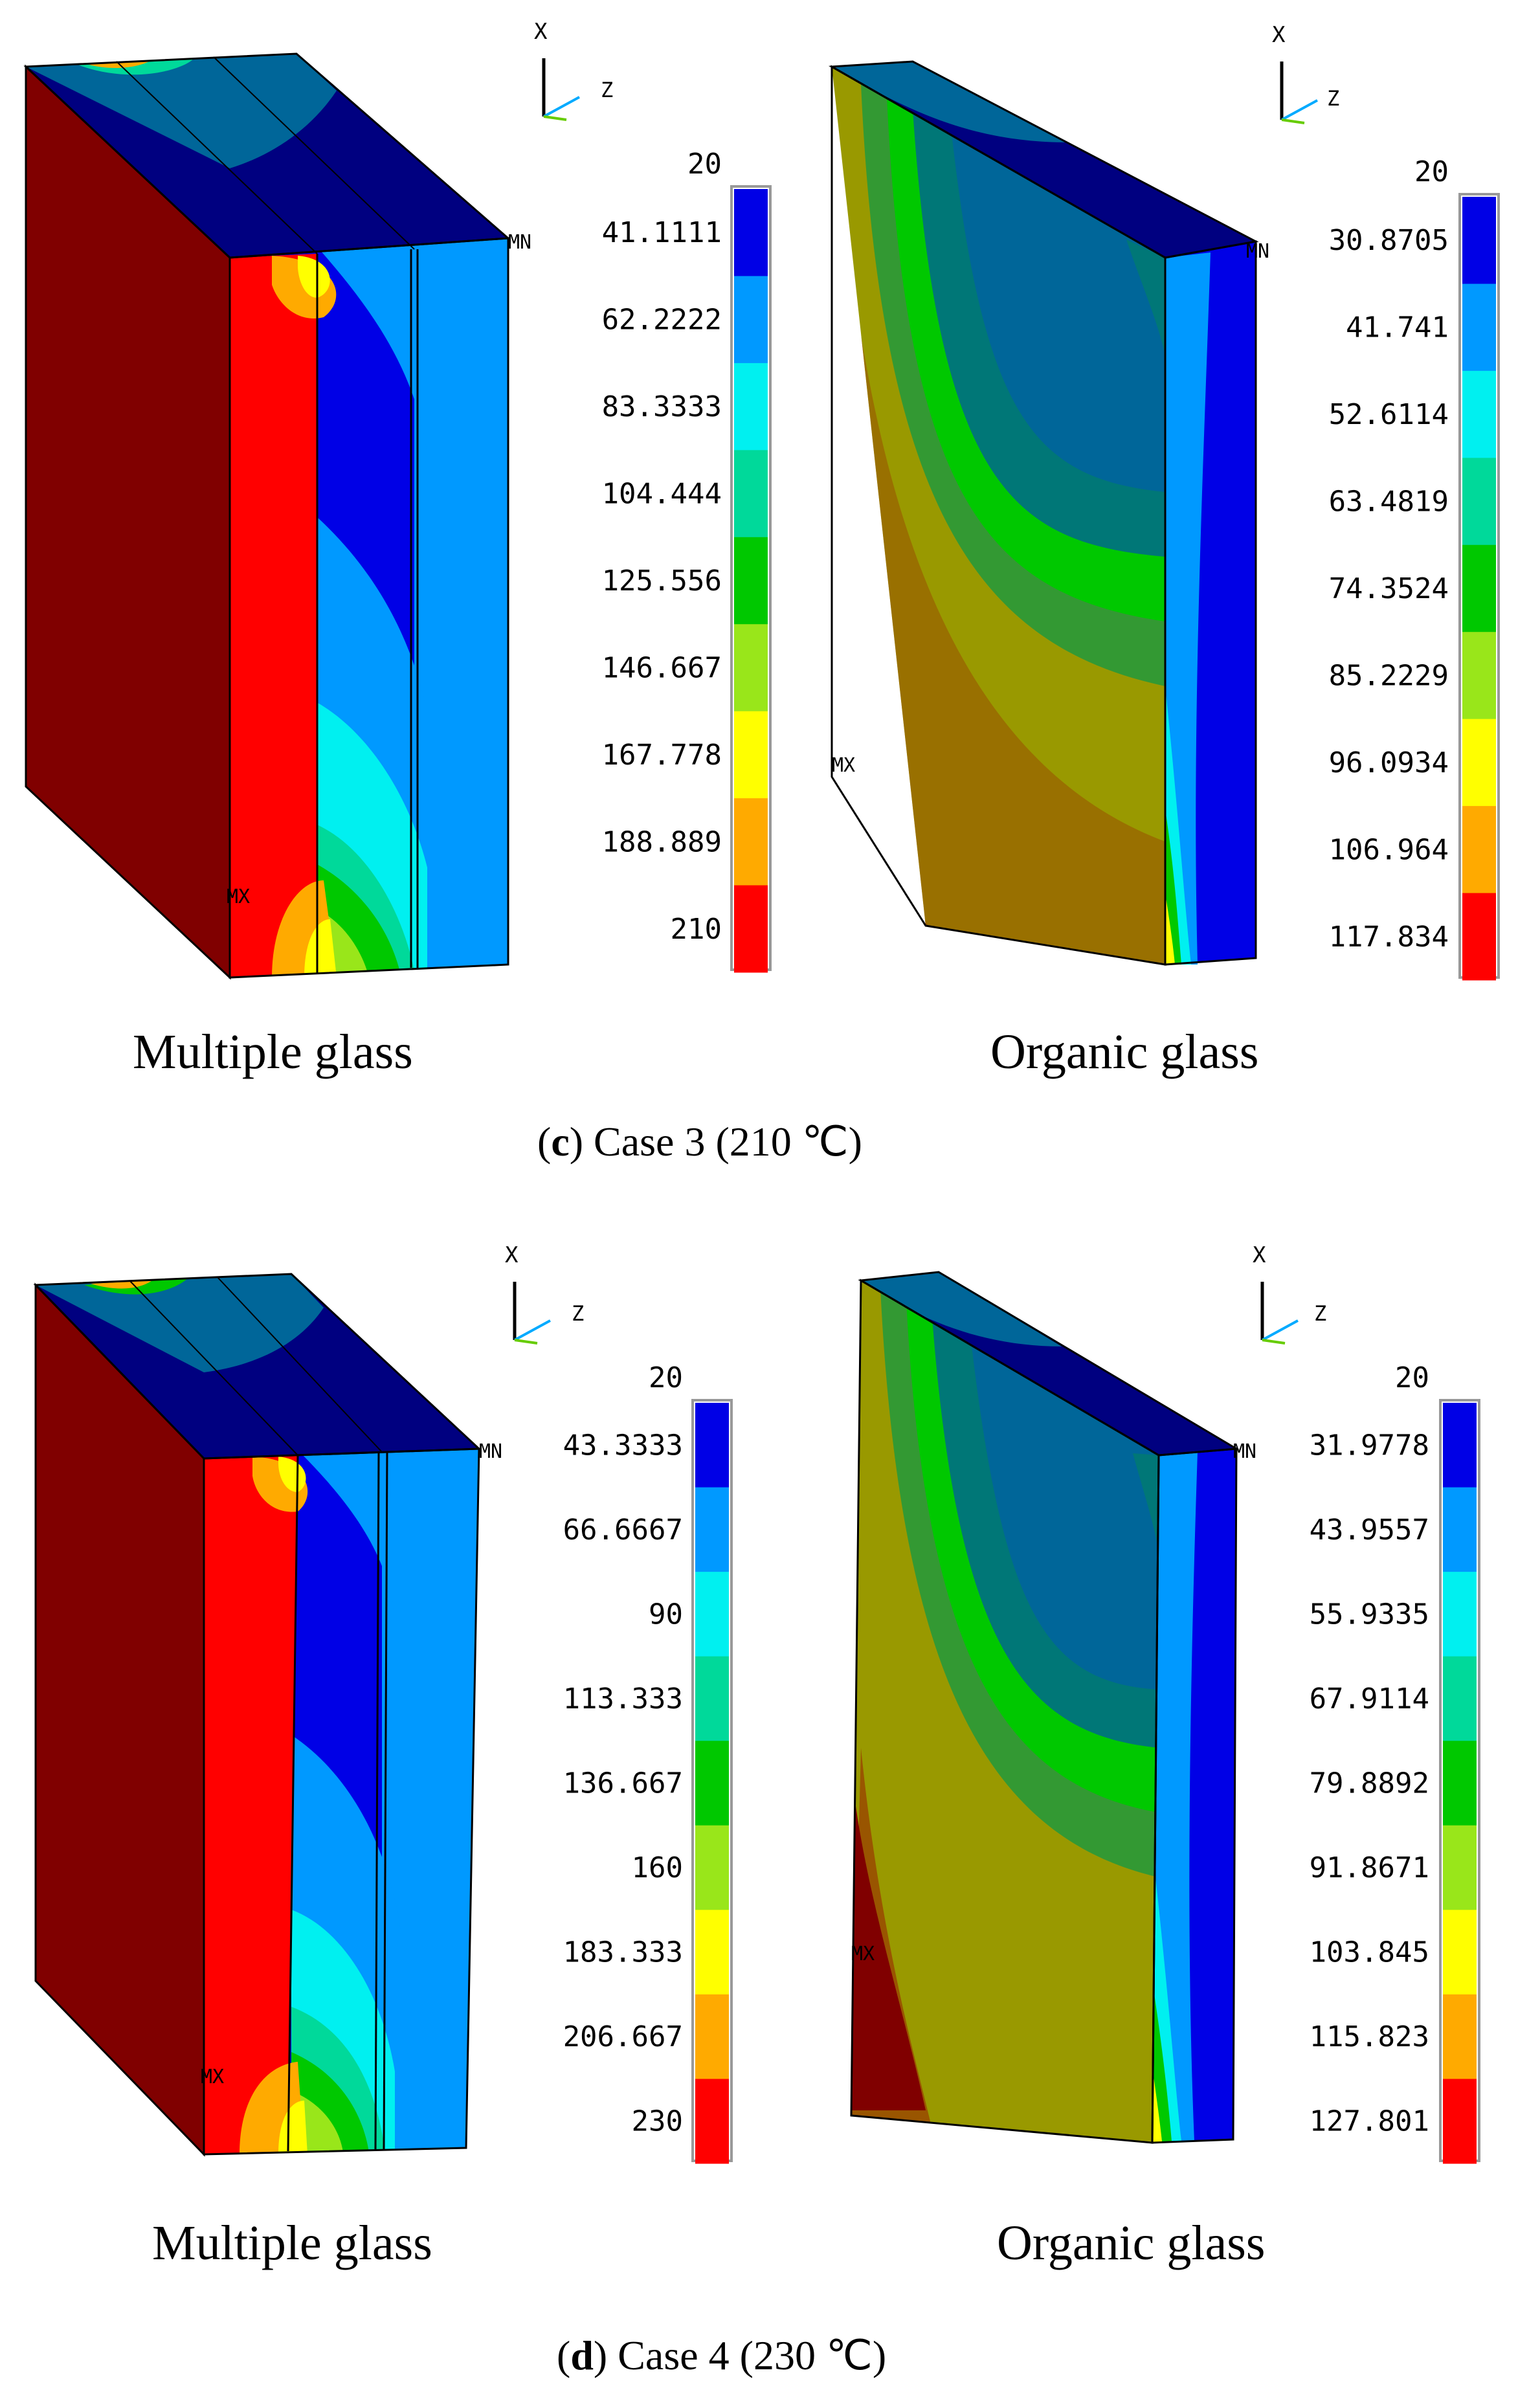 Image resolution: width=1540 pixels, height=2390 pixels. I want to click on panel-d-multiple-glass-model: MN MX, so click(267, 1715).